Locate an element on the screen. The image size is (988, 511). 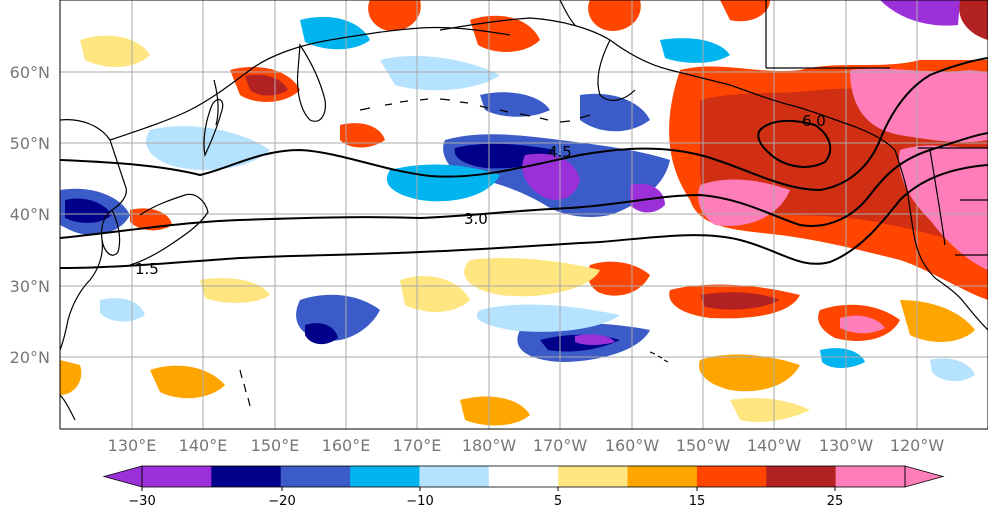
lat-label: 50°N is located at coordinates (30, 143).